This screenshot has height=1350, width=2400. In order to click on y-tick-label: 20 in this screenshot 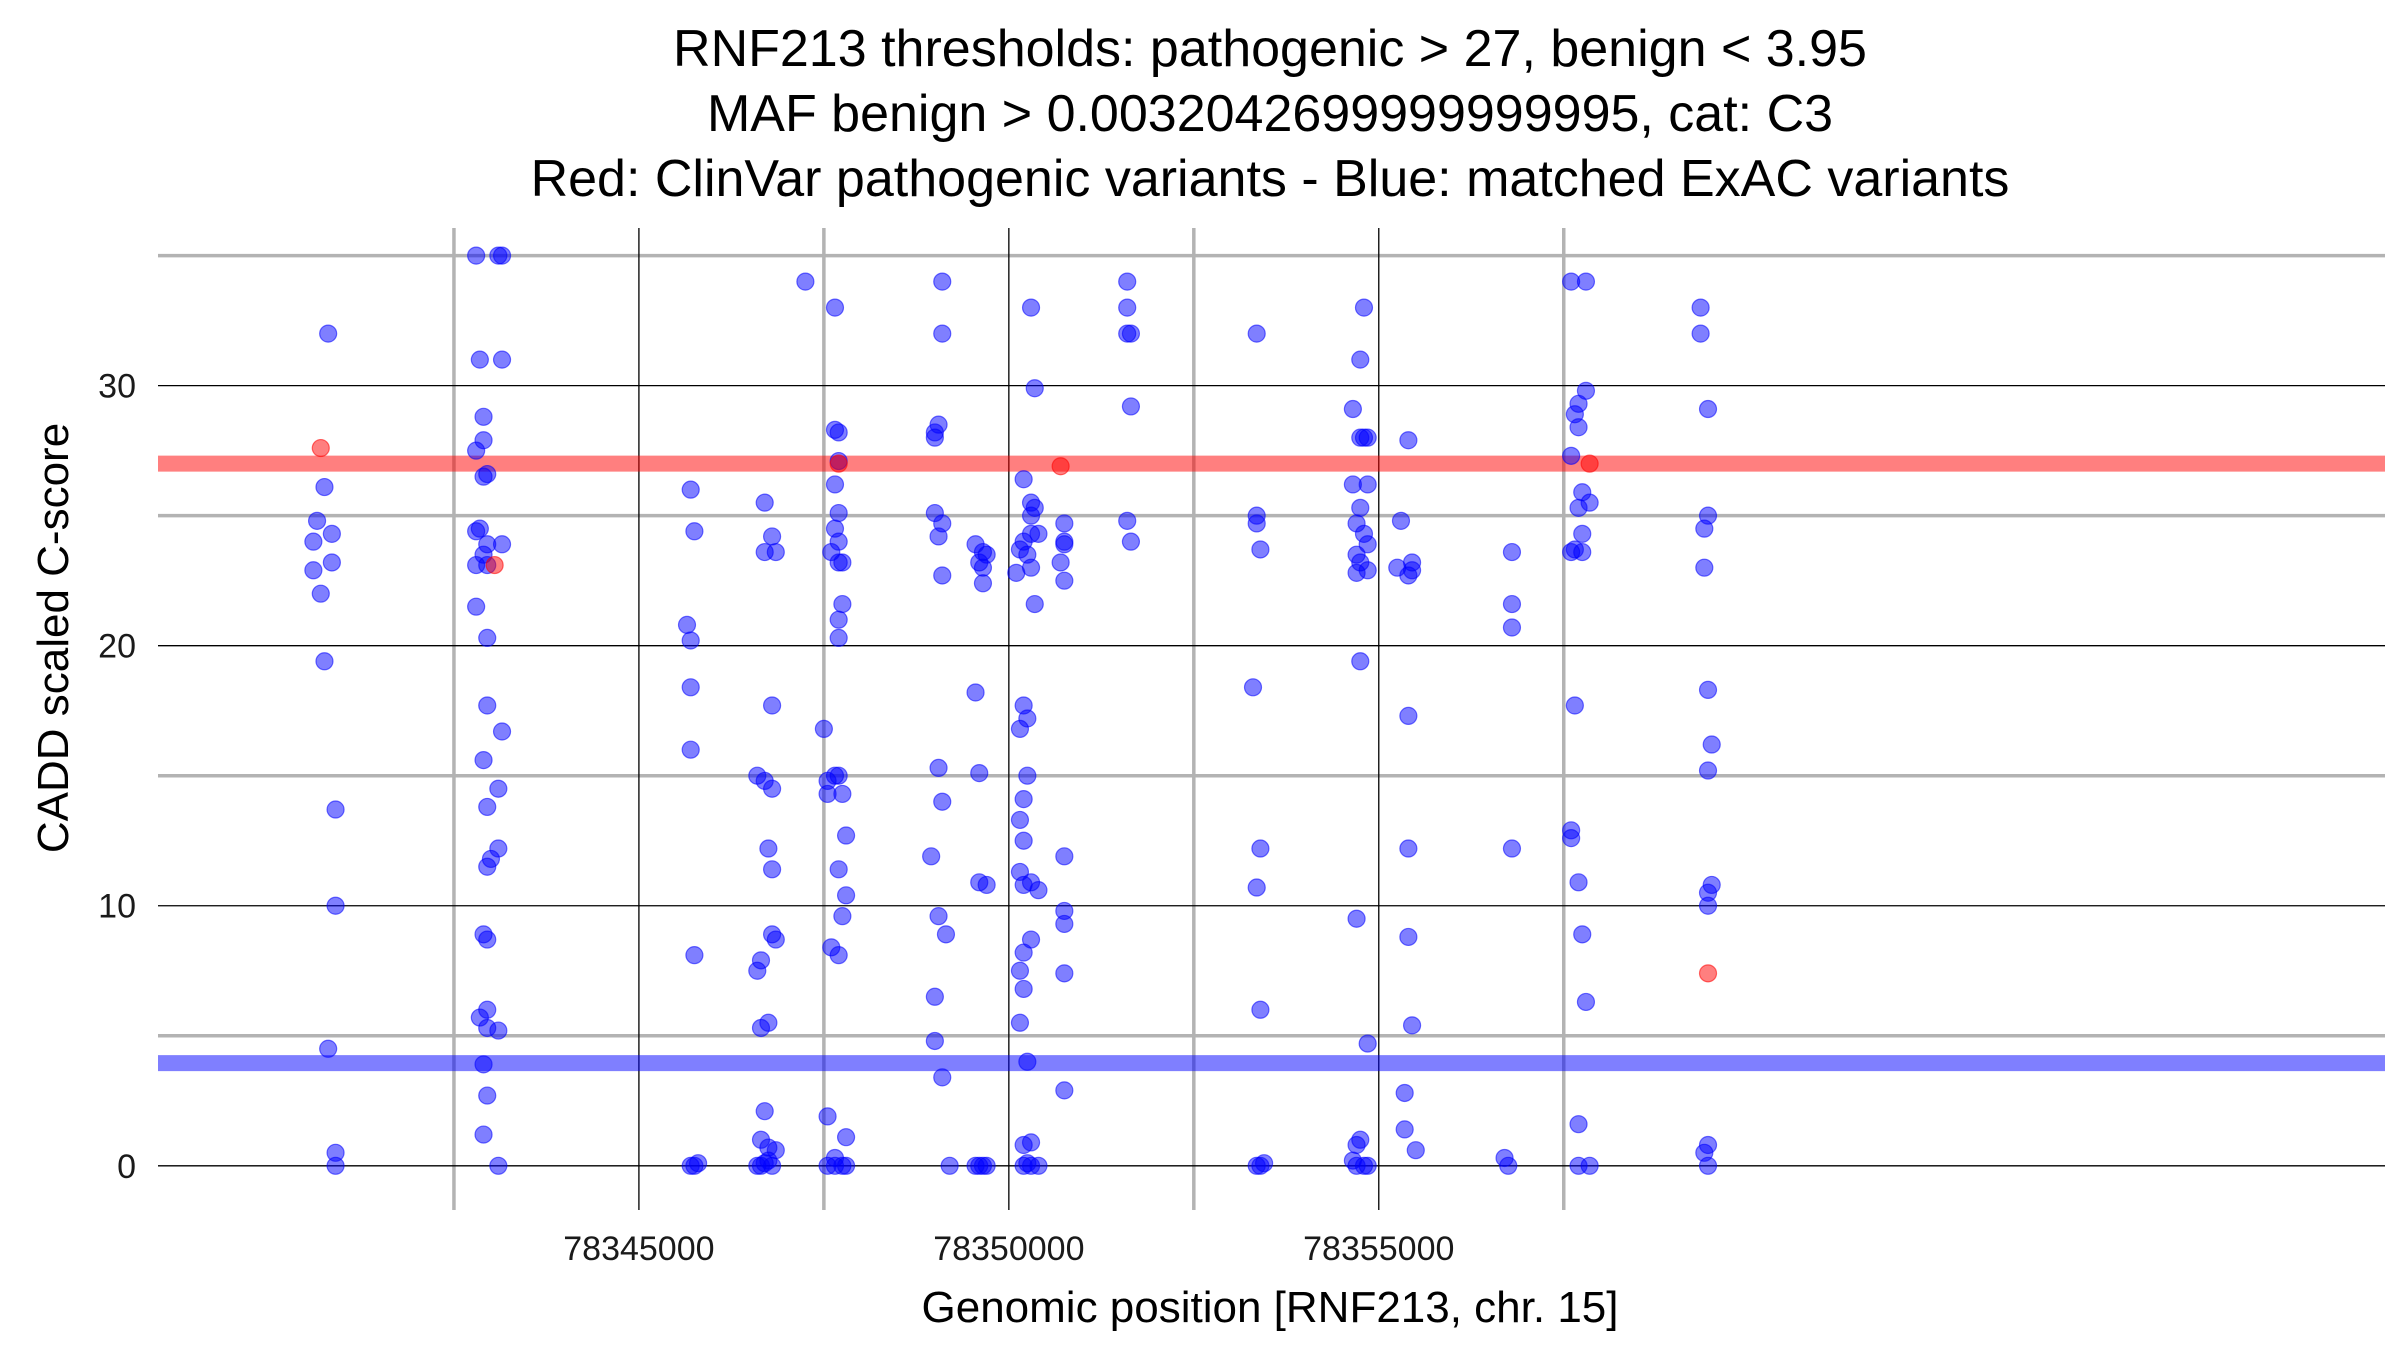, I will do `click(117, 647)`.